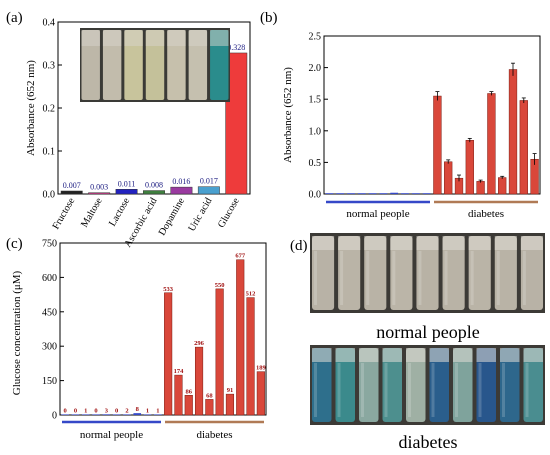 Image resolution: width=550 pixels, height=455 pixels. Describe the element at coordinates (49, 244) in the screenshot. I see `y-tick-label: 750` at that location.